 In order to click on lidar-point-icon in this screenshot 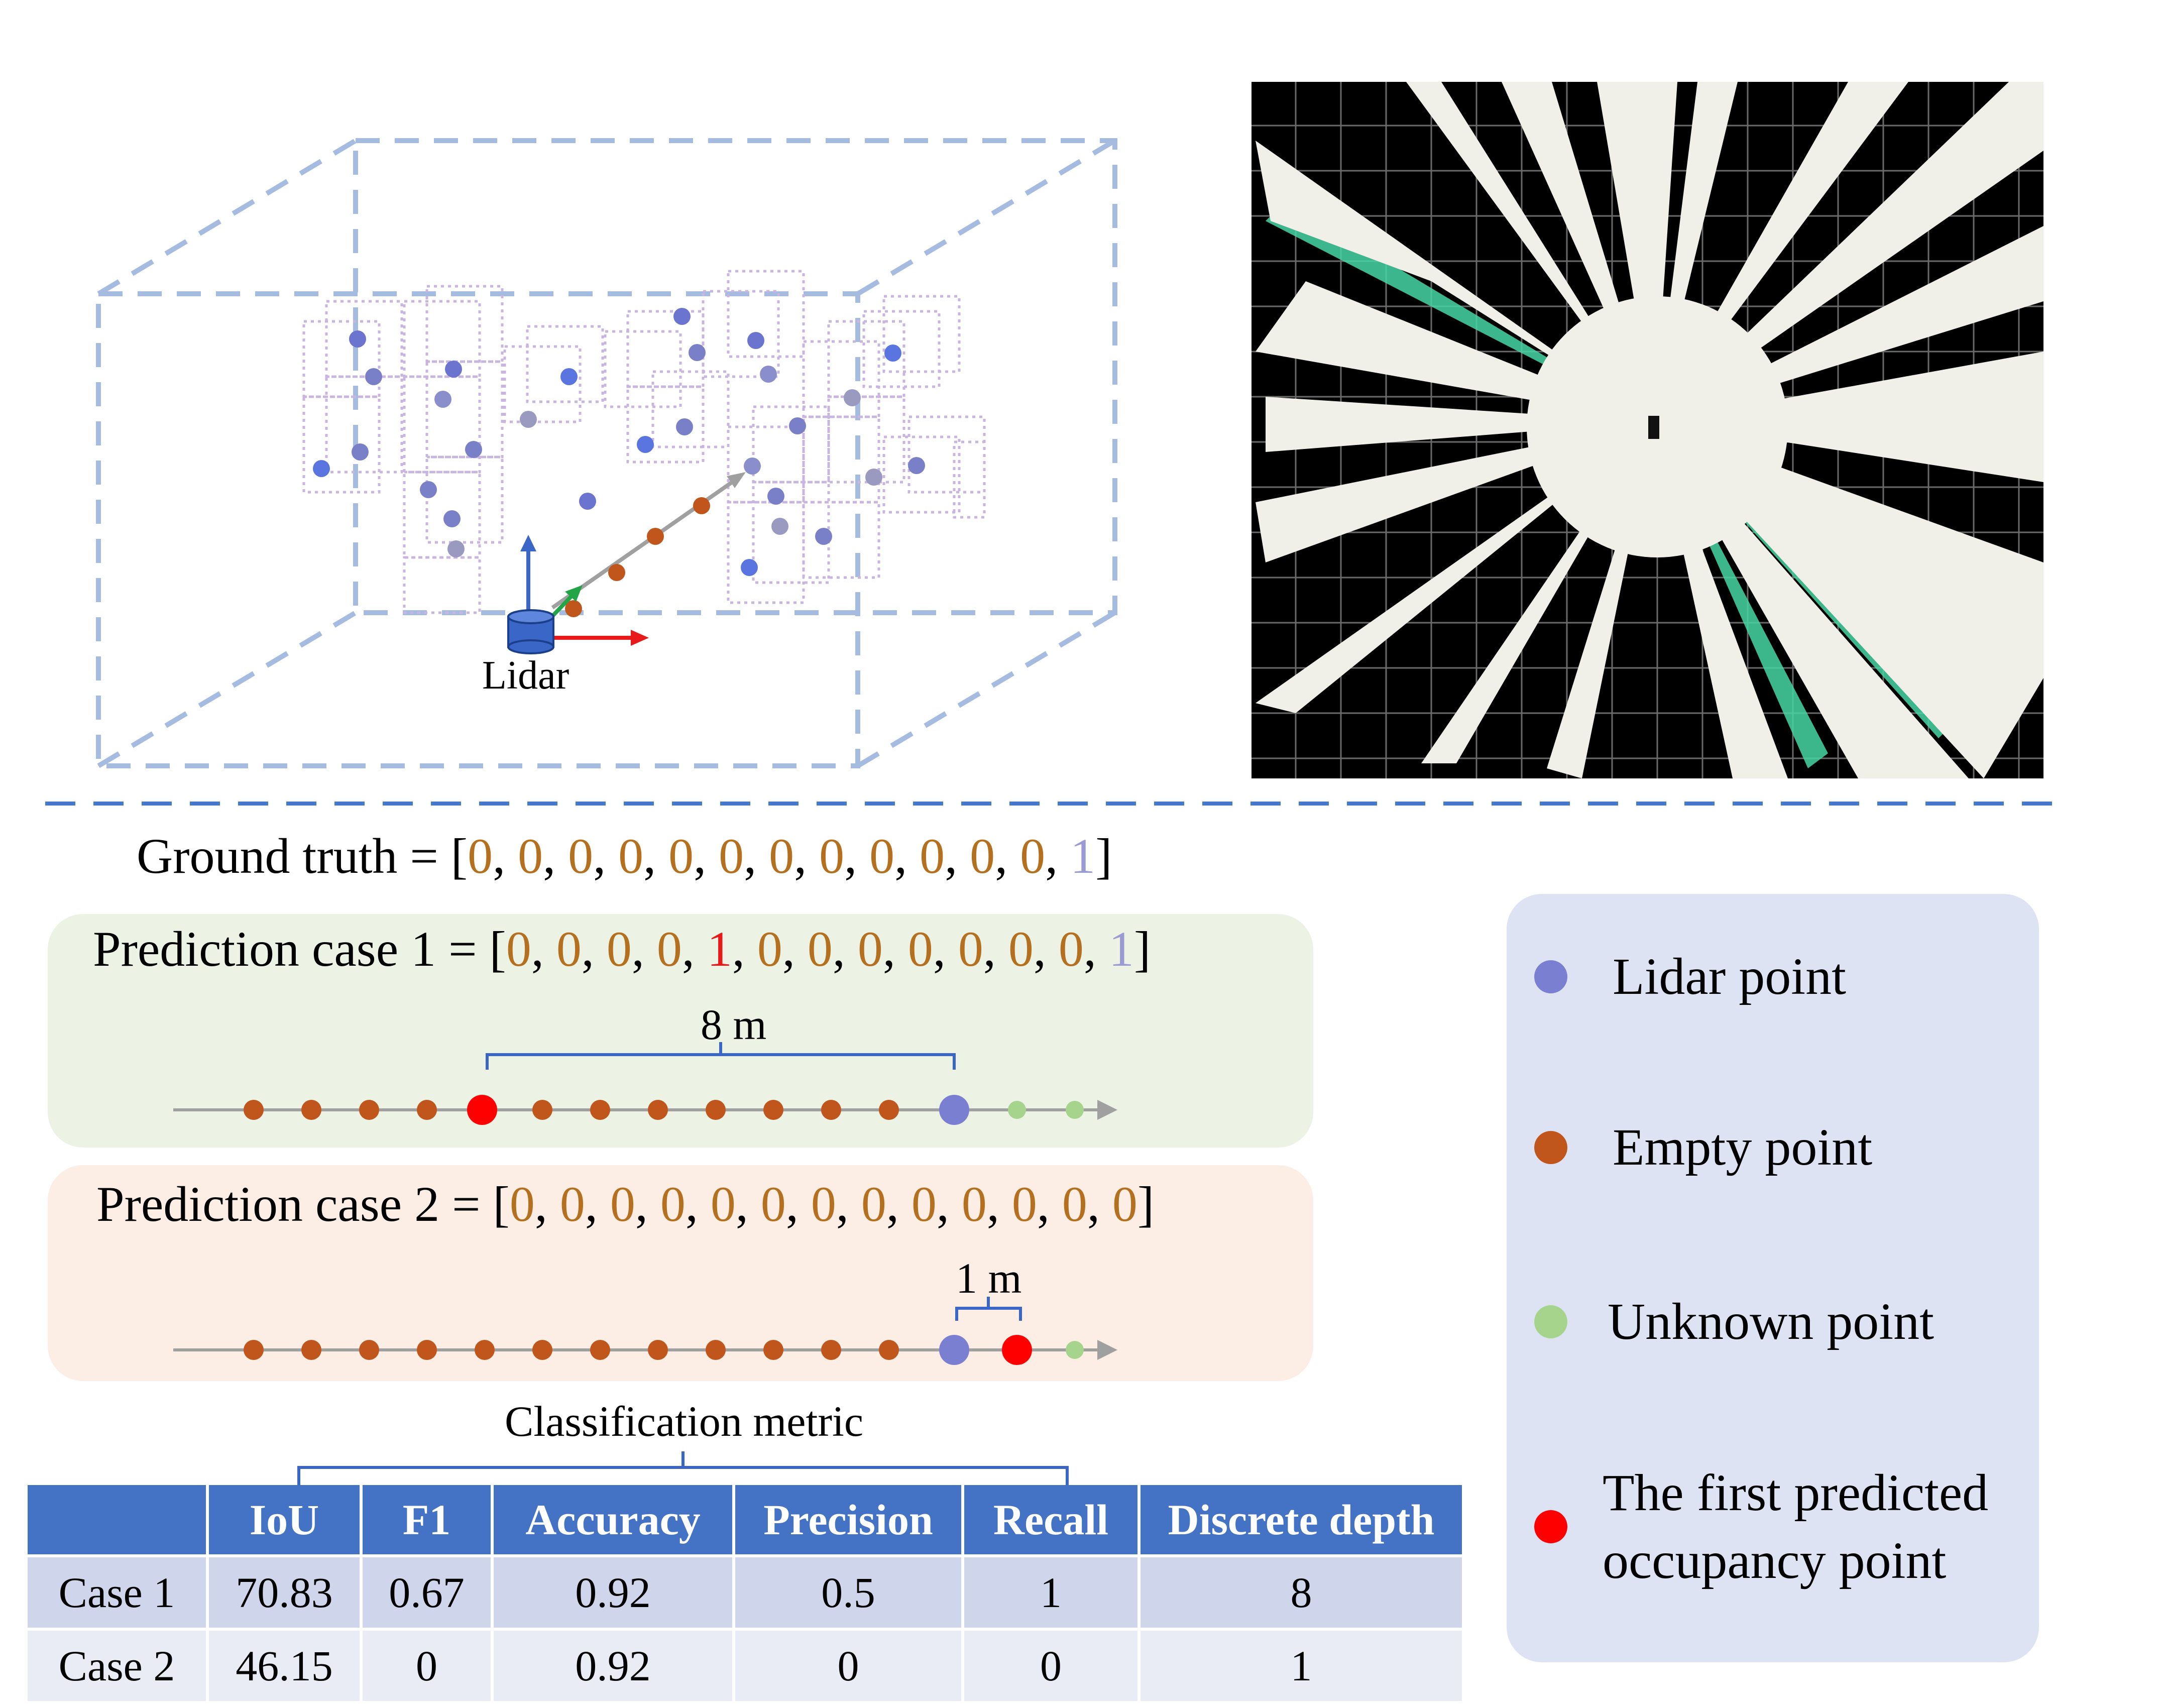, I will do `click(1550, 976)`.